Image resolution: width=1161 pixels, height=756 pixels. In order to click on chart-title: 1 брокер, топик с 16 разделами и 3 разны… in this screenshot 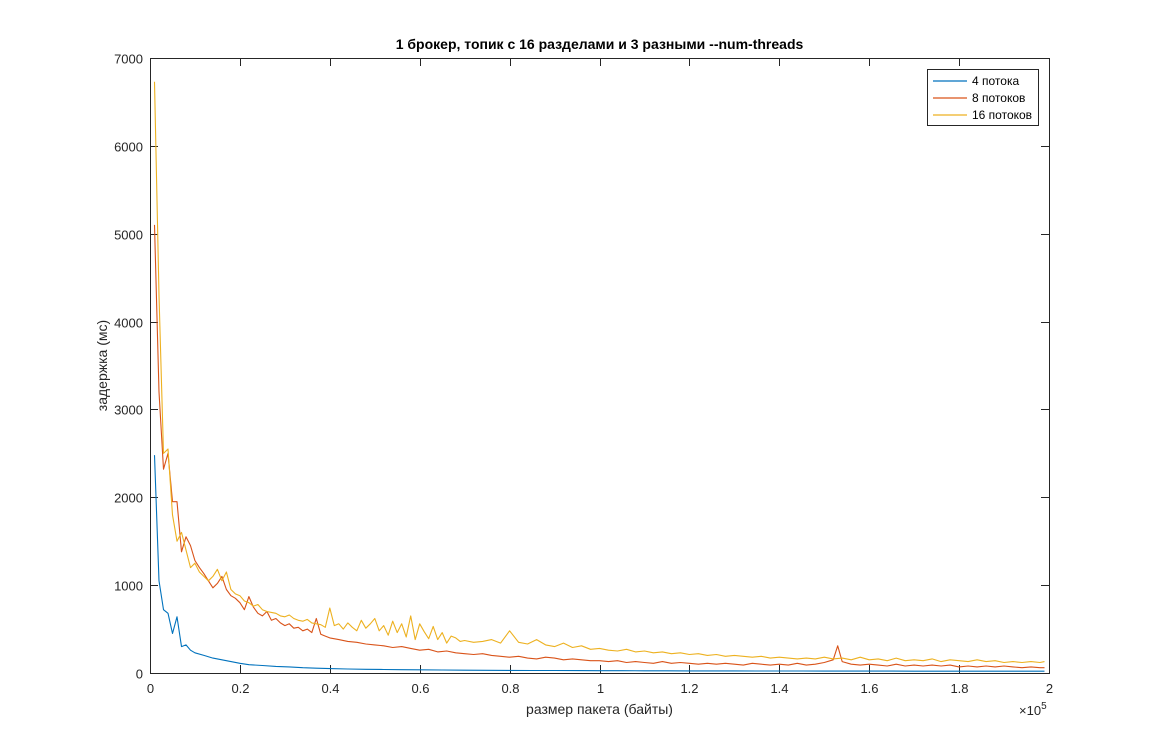, I will do `click(600, 44)`.